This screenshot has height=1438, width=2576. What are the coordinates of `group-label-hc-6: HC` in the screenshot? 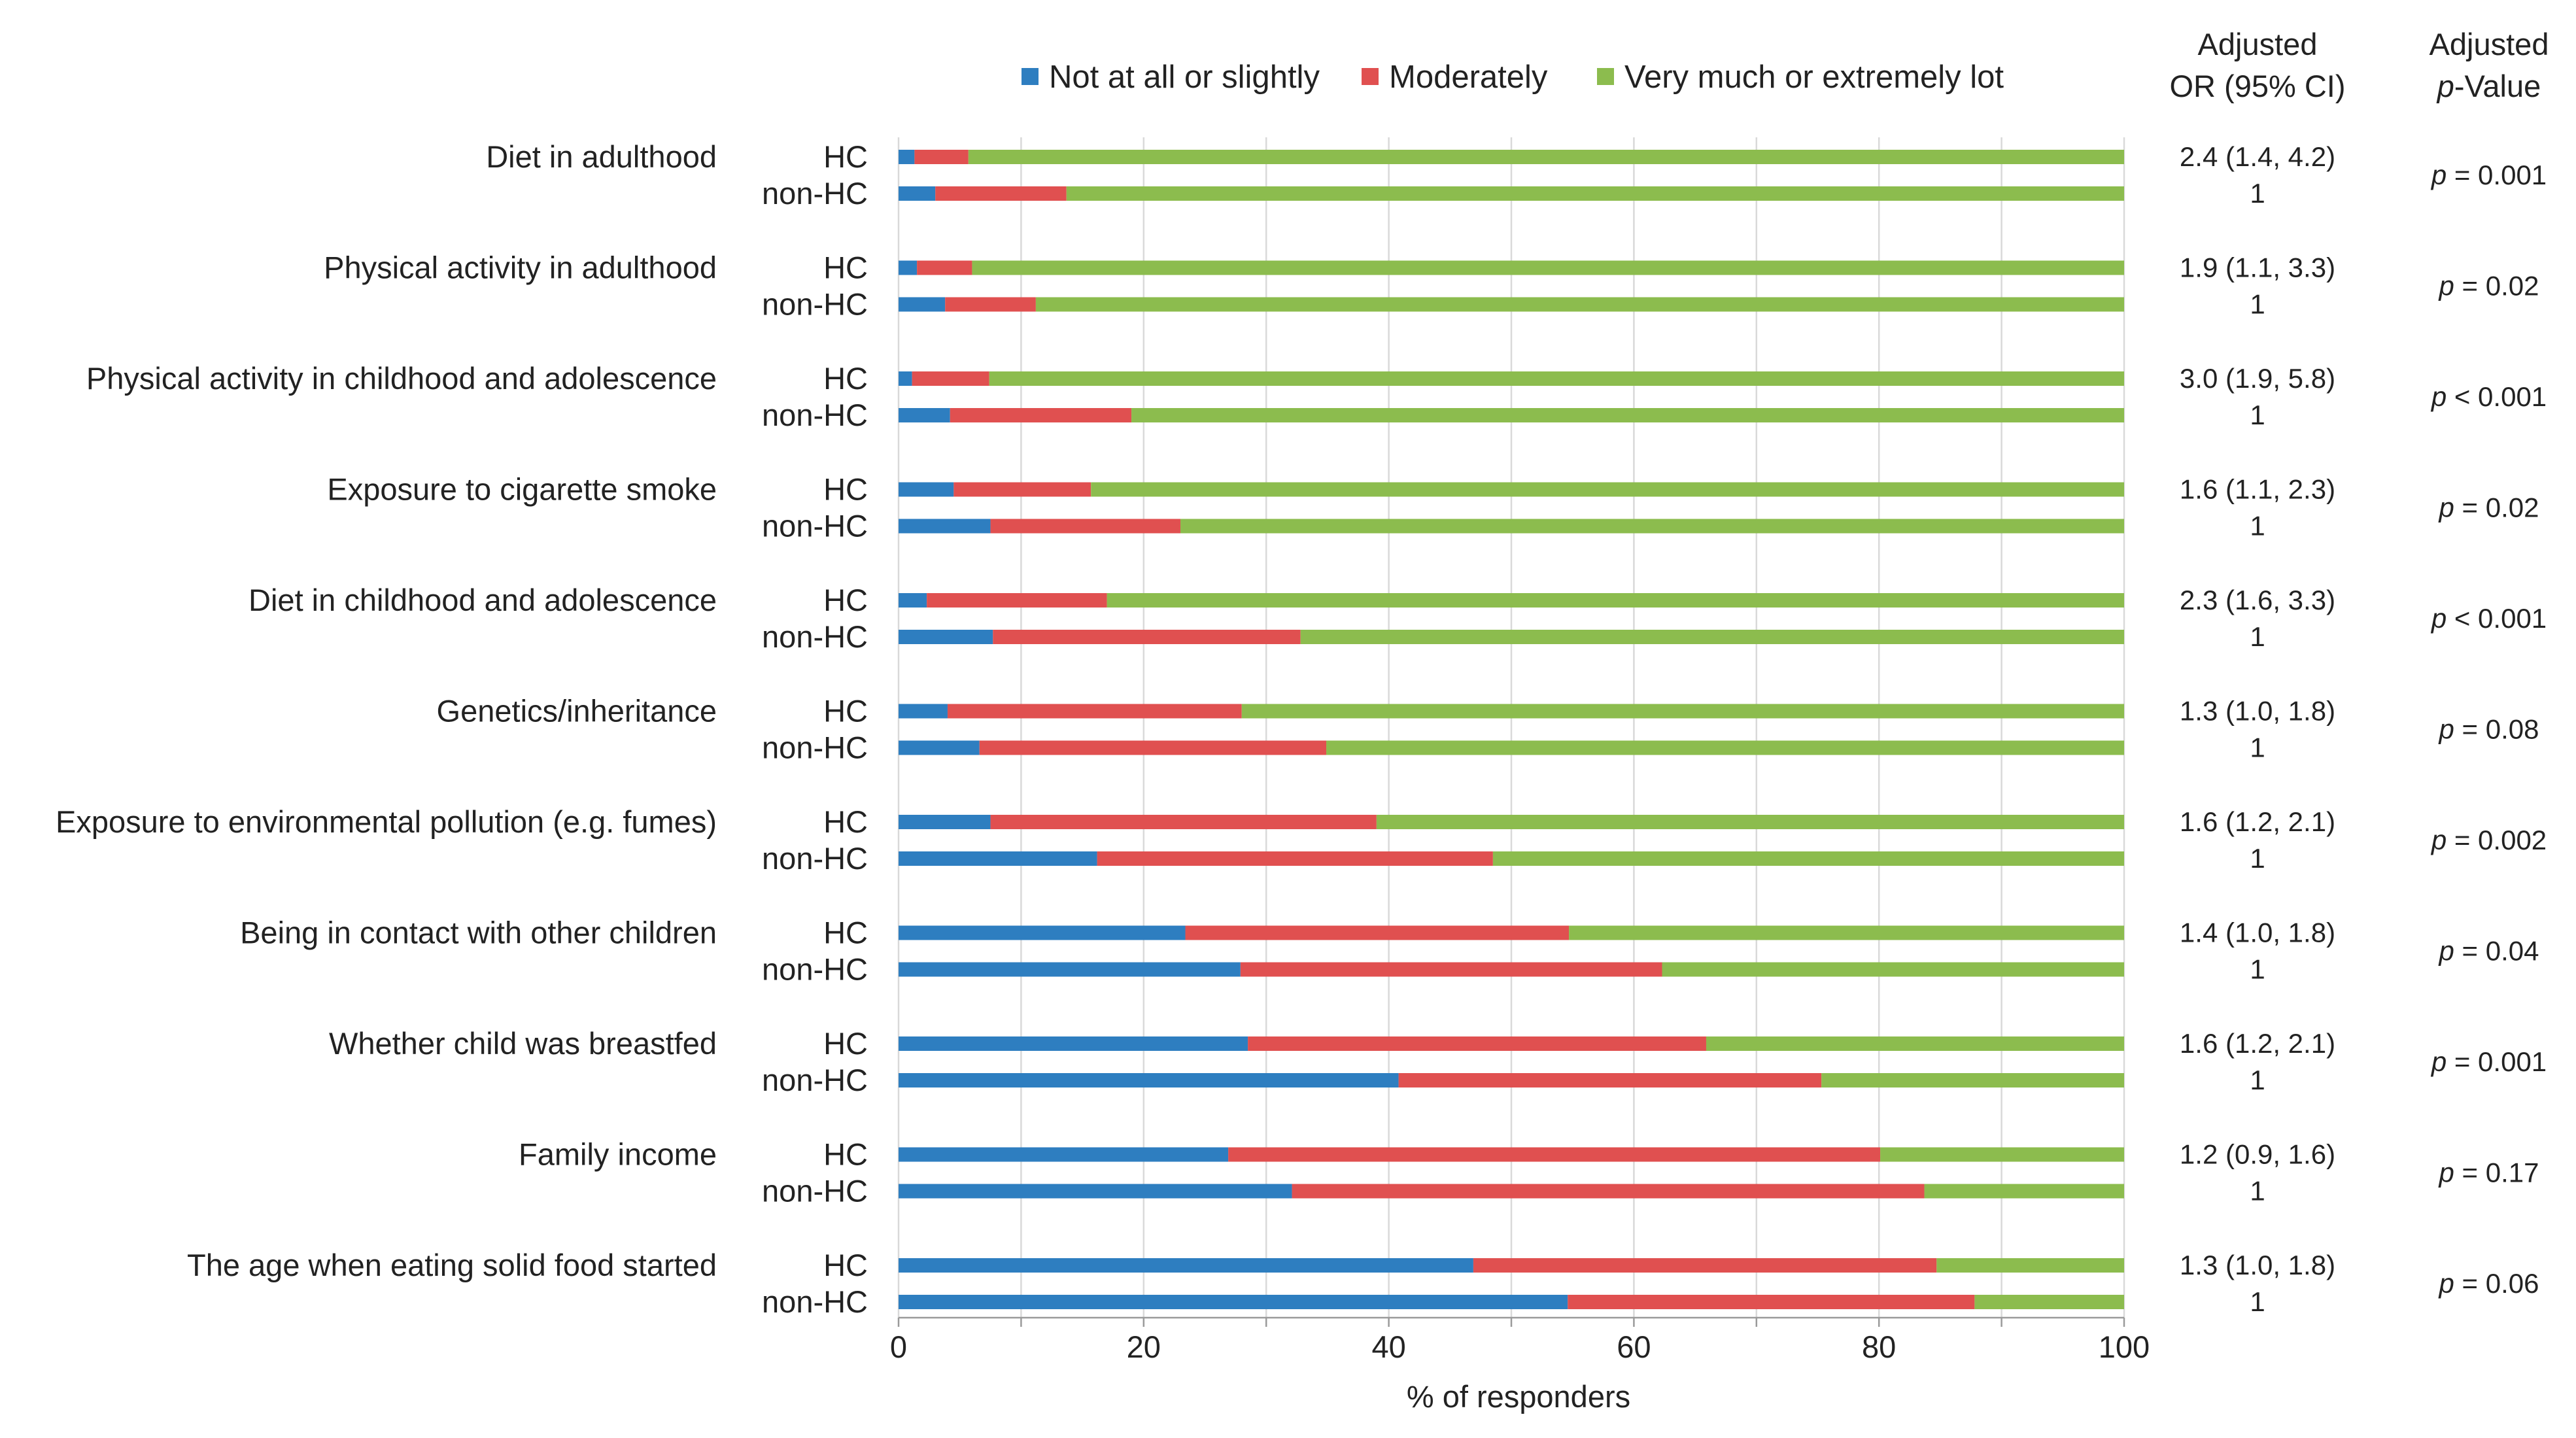 It's located at (846, 711).